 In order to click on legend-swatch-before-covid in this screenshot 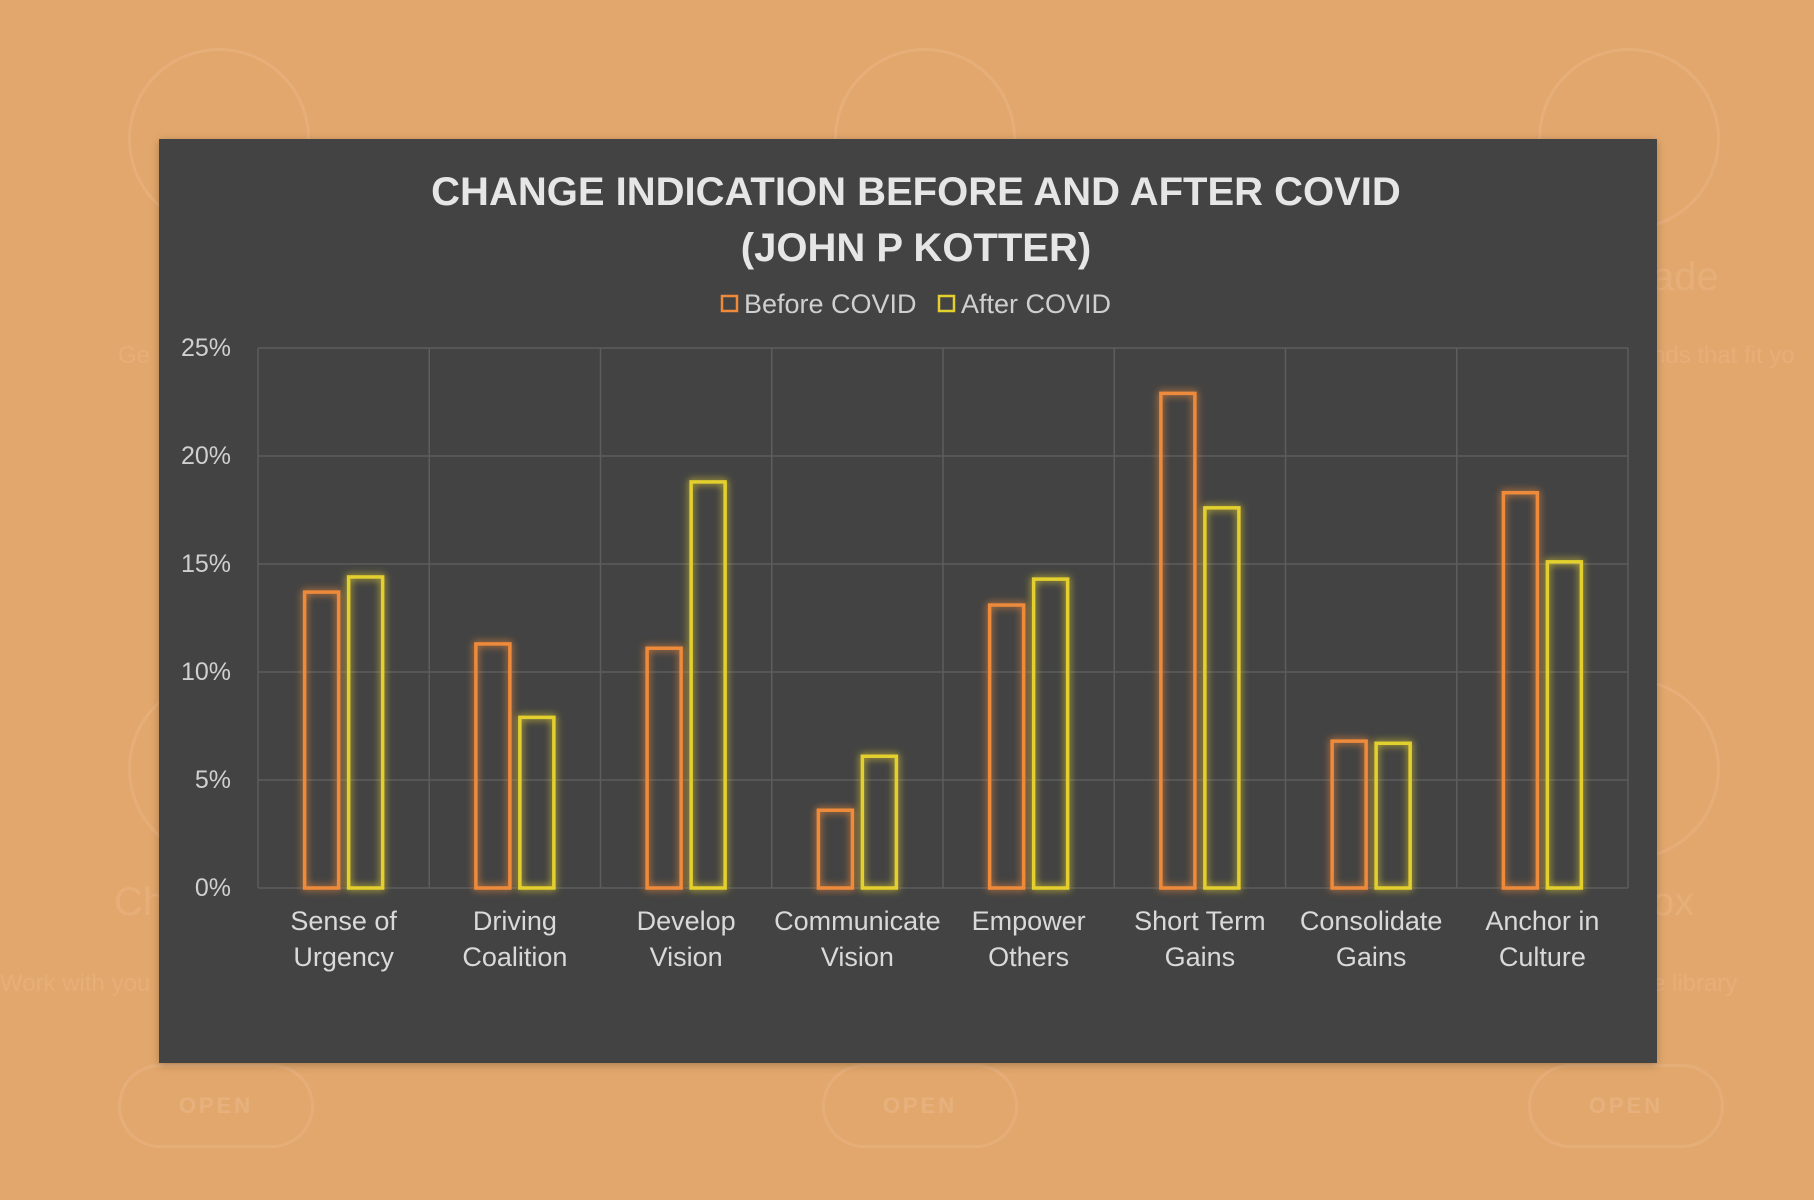, I will do `click(729, 303)`.